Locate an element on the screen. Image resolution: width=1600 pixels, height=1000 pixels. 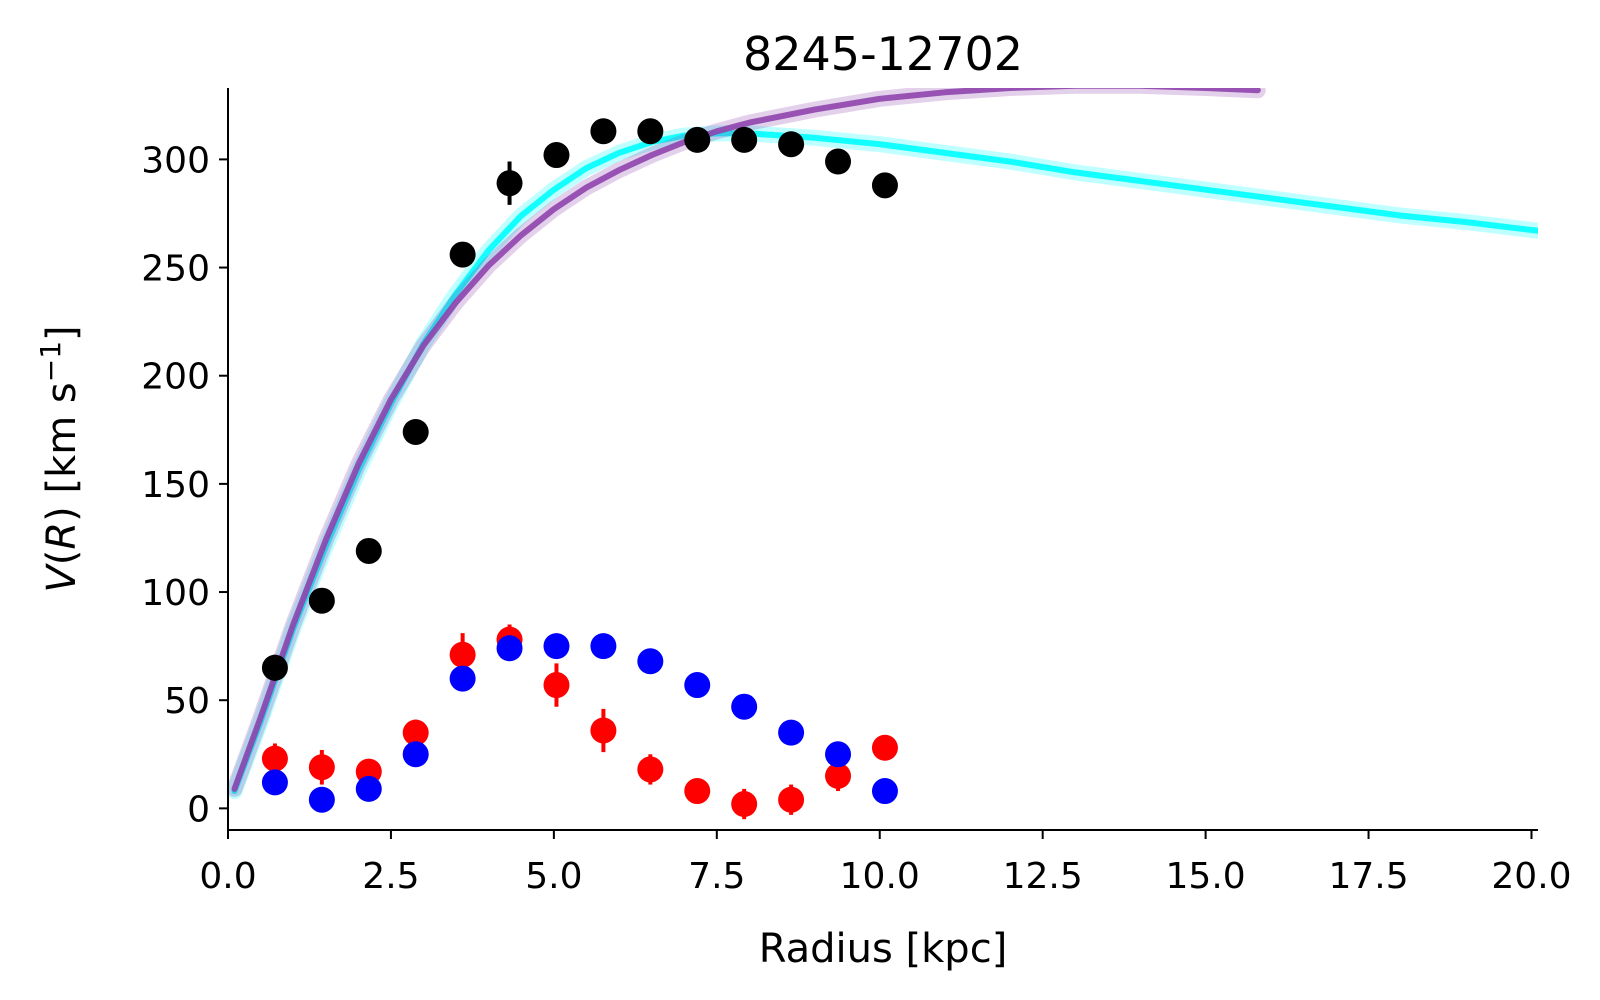
y-tick-label: 250 is located at coordinates (175, 269).